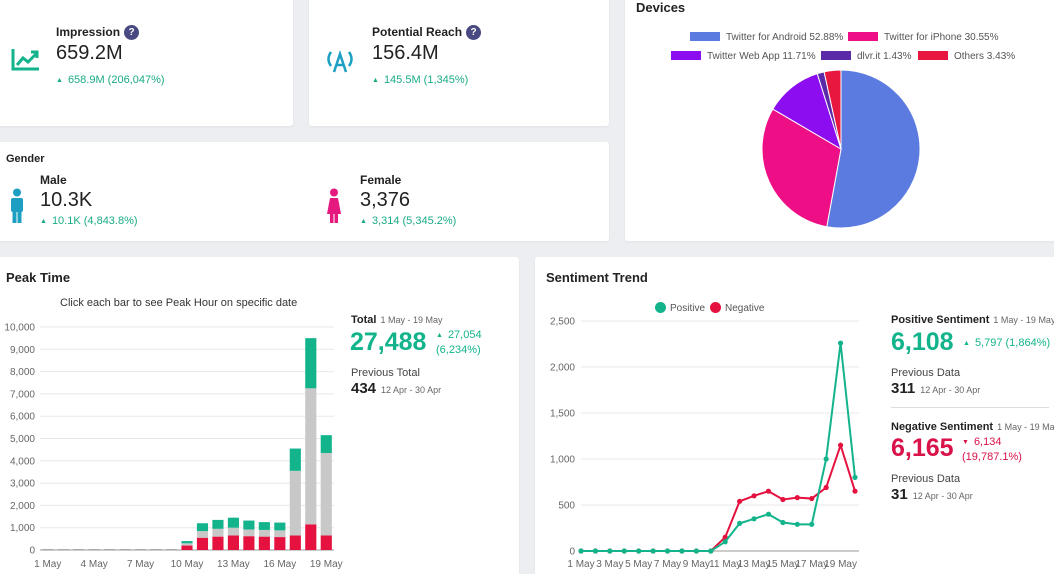  Describe the element at coordinates (696, 564) in the screenshot. I see `x-tick-label: 9 May` at that location.